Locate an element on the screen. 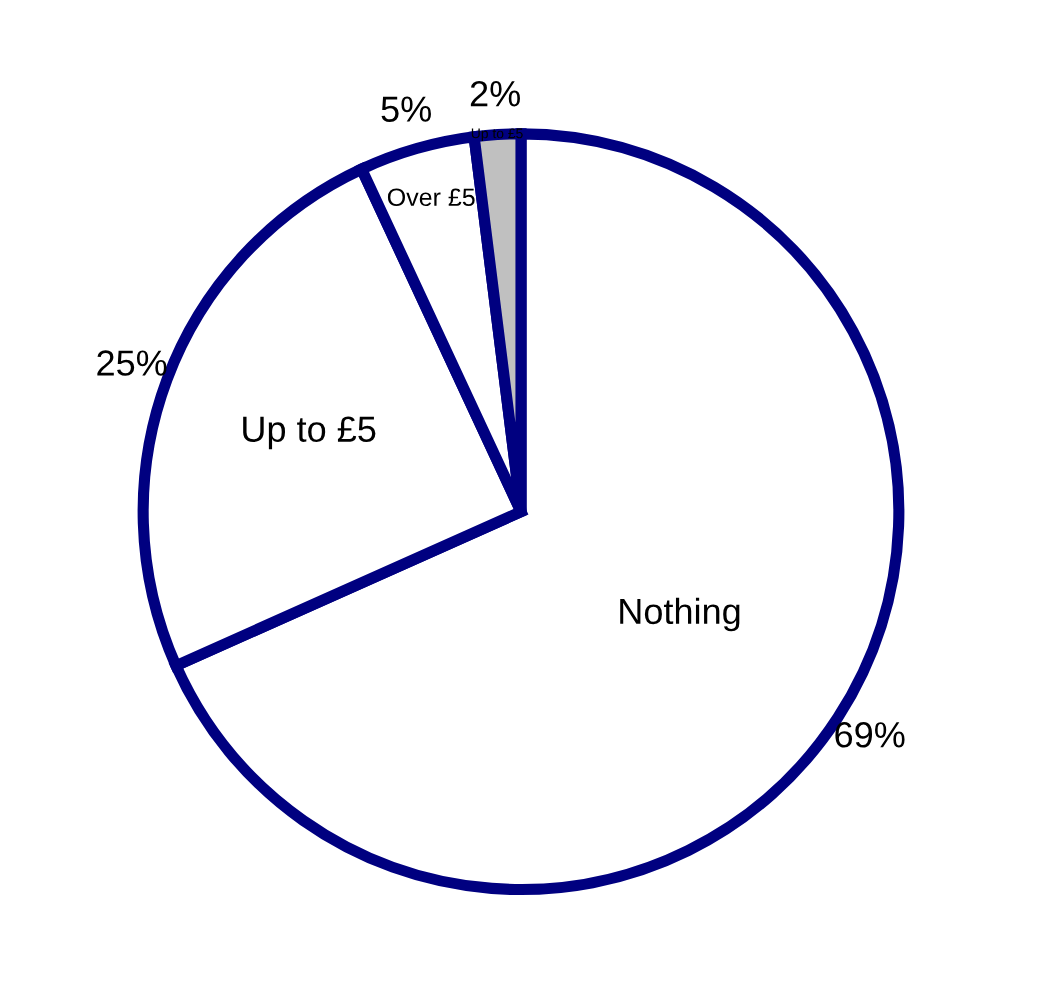  data-label: 2% is located at coordinates (495, 93).